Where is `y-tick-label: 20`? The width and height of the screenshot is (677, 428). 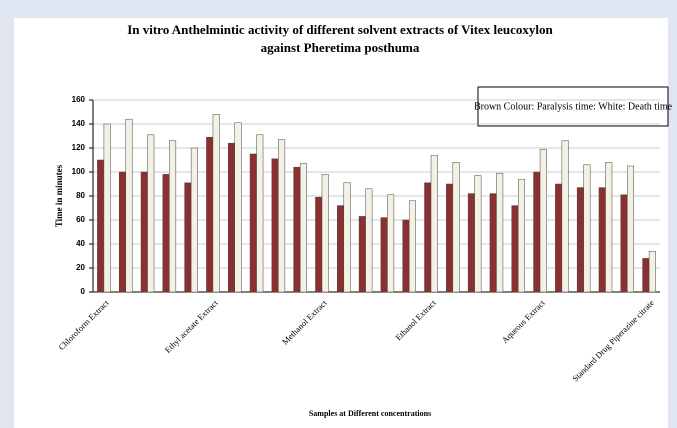
y-tick-label: 20 is located at coordinates (80, 267).